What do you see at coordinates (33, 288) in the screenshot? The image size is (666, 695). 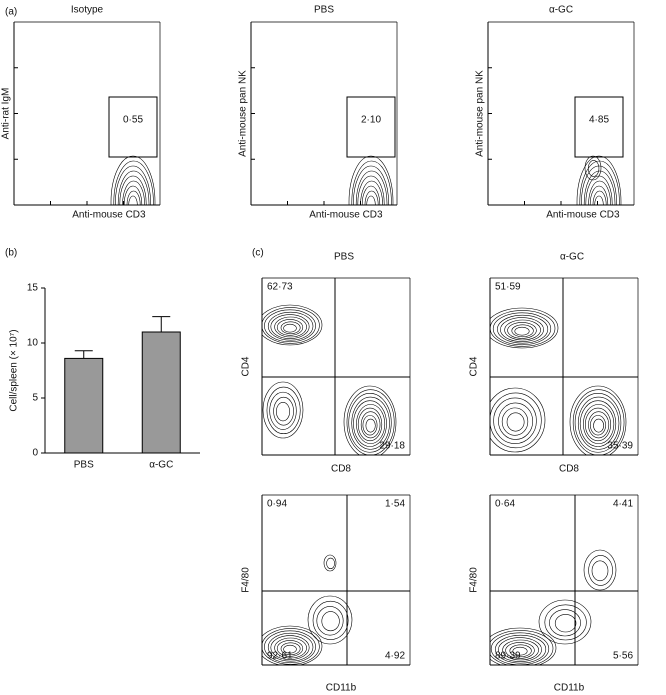 I see `y-tick-label: 15` at bounding box center [33, 288].